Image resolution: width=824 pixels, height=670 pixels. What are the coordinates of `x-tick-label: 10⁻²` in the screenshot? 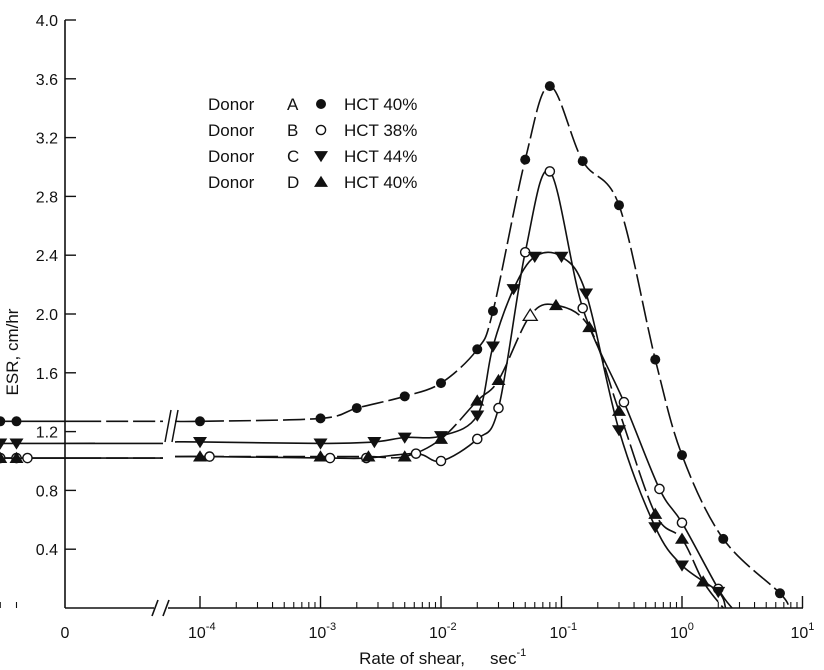 It's located at (443, 631).